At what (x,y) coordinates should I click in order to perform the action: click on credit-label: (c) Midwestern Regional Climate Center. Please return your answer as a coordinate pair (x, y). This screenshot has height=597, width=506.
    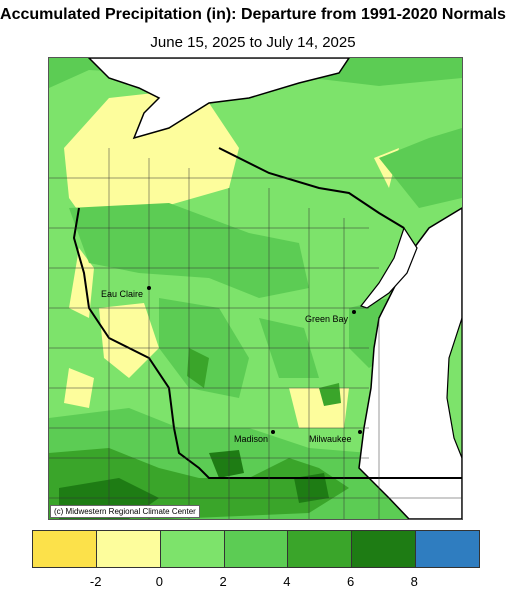
    Looking at the image, I should click on (125, 511).